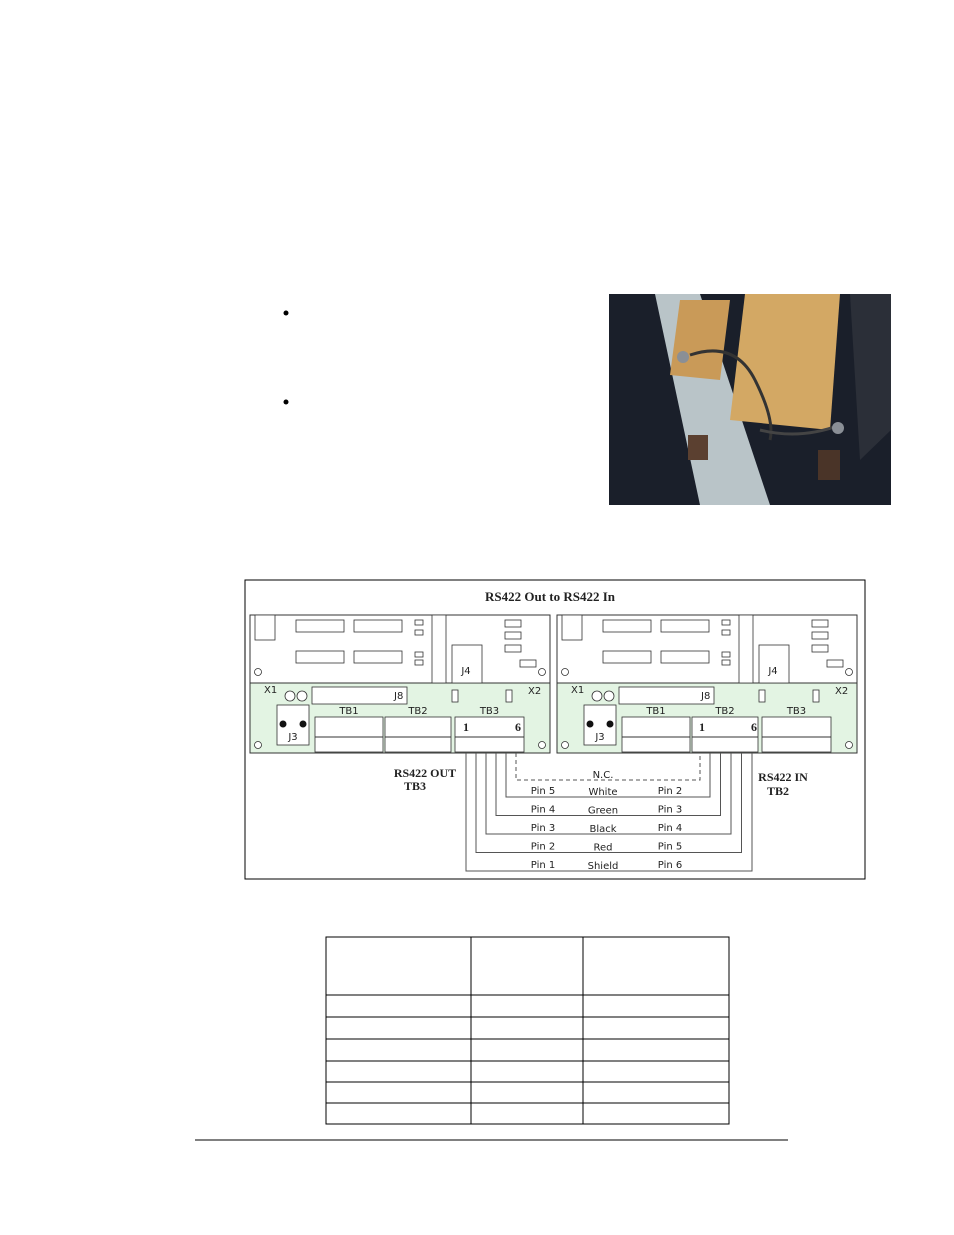 The height and width of the screenshot is (1235, 954). I want to click on wire-from: Pin 4, so click(543, 810).